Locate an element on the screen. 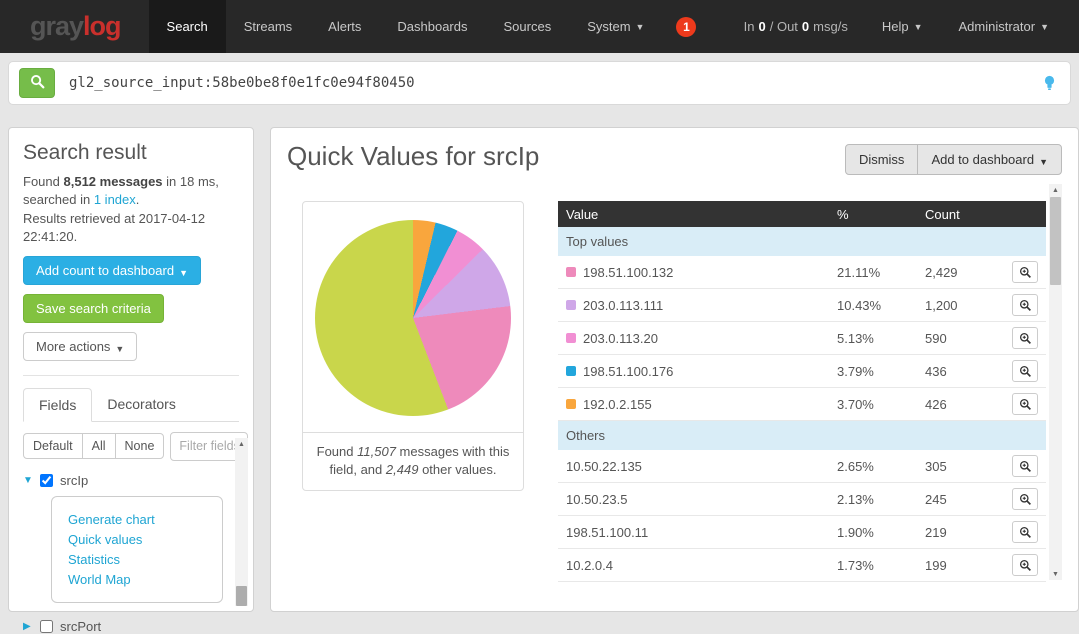 The image size is (1079, 634). nav-item-help: Help ▼ is located at coordinates (902, 26).